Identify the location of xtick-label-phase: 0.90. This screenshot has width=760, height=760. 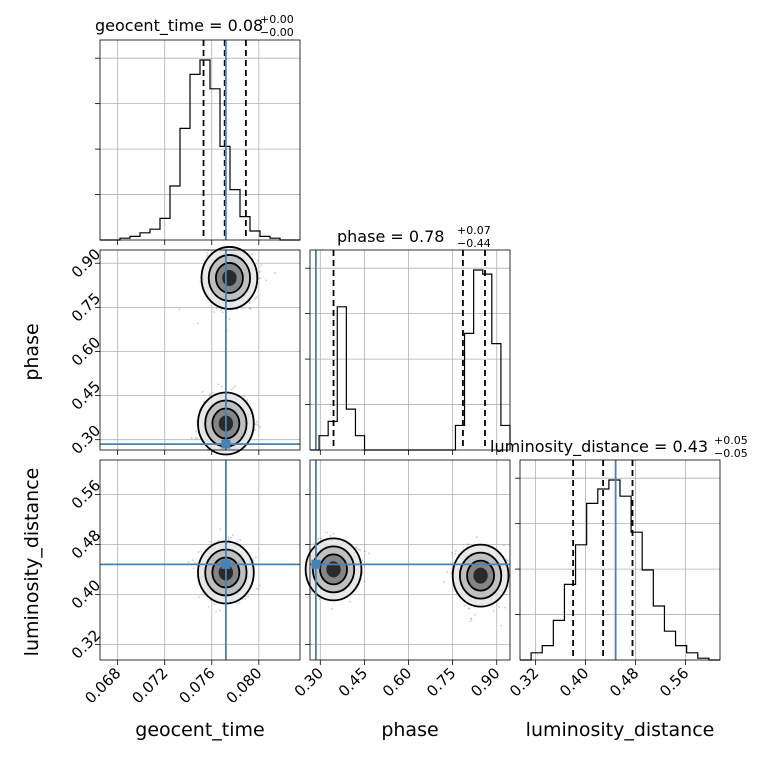
(485, 682).